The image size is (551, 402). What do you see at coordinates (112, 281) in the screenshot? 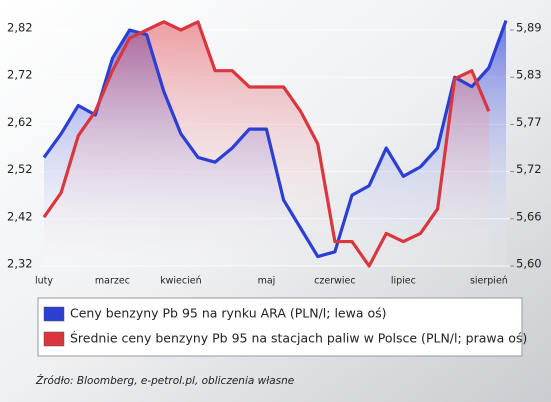
I see `x-tick-label: marzec` at bounding box center [112, 281].